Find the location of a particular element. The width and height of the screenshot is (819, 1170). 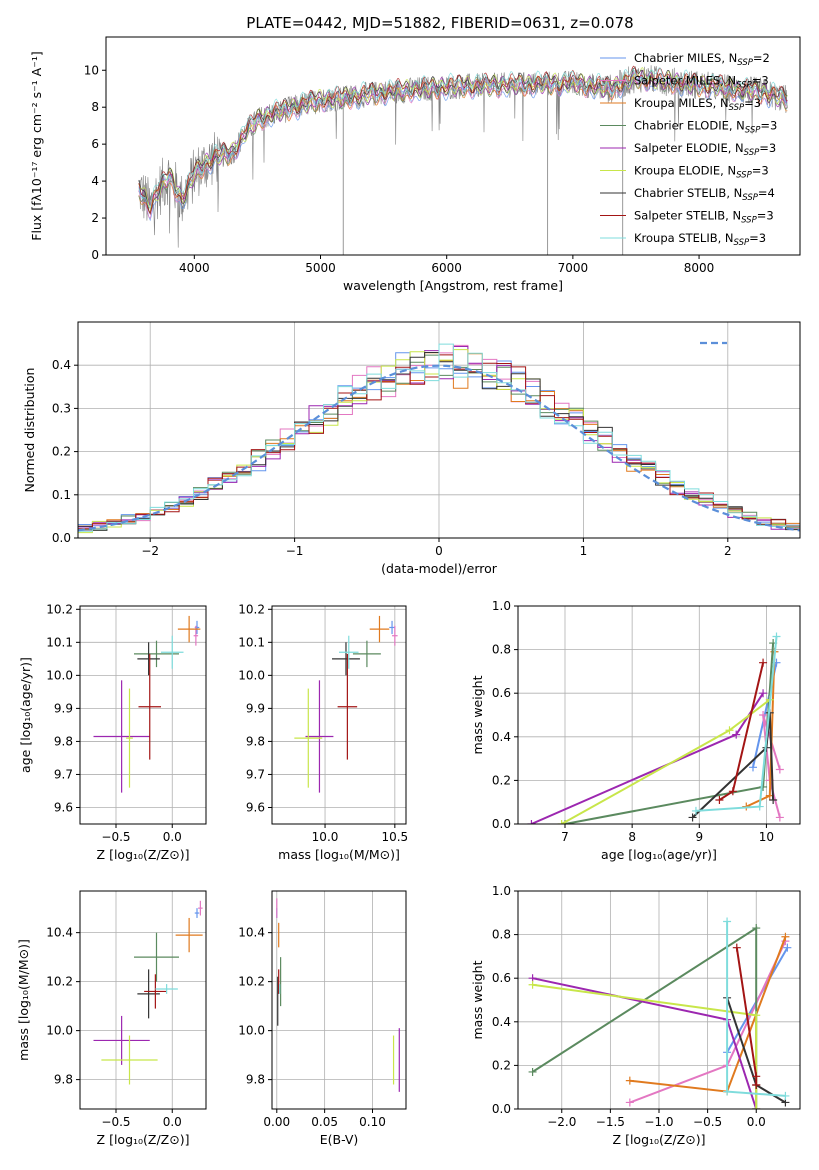

residuals-plot-area is located at coordinates (439, 440).